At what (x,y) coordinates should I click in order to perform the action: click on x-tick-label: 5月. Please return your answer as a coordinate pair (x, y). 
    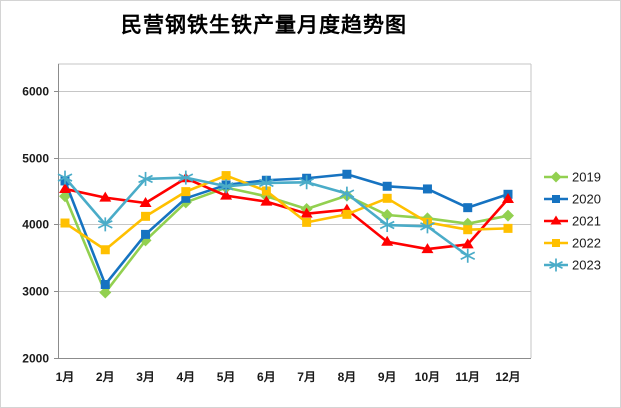
    Looking at the image, I should click on (226, 377).